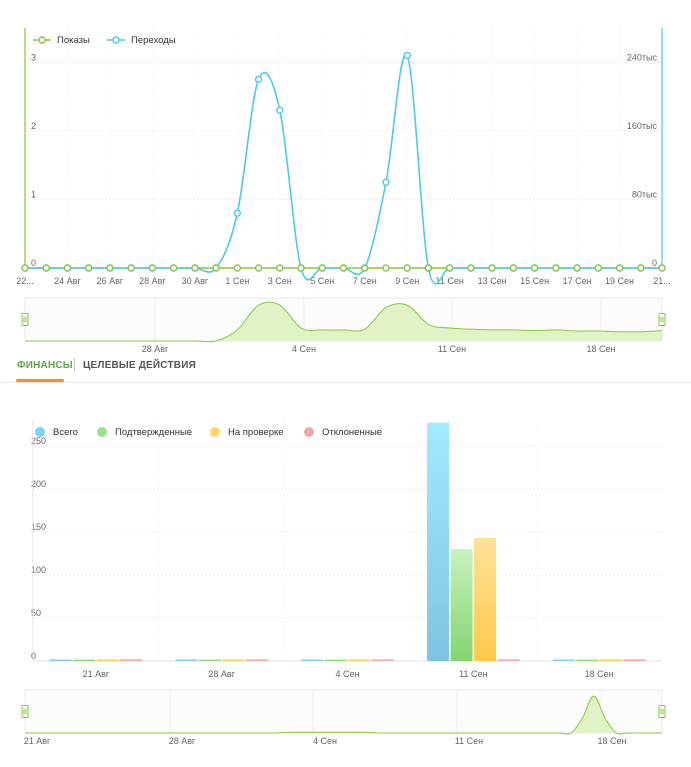 This screenshot has width=691, height=767. I want to click on right-axis-tick-label: 160тыс, so click(642, 126).